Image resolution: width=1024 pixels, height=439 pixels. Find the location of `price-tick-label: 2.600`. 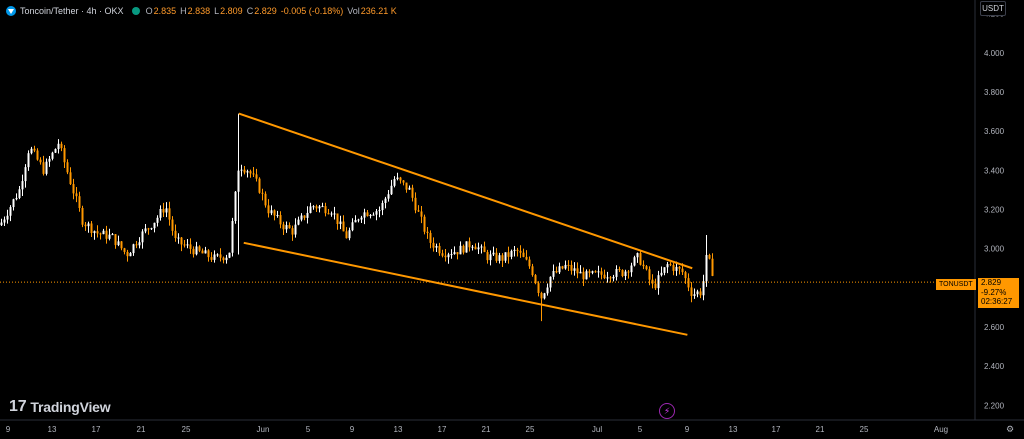

price-tick-label: 2.600 is located at coordinates (994, 327).